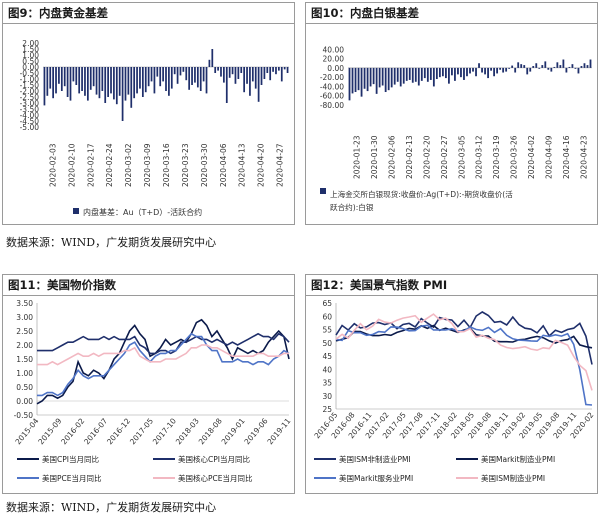 The image size is (600, 516). Describe the element at coordinates (332, 105) in the screenshot. I see `y-tick-label: -80.00` at that location.